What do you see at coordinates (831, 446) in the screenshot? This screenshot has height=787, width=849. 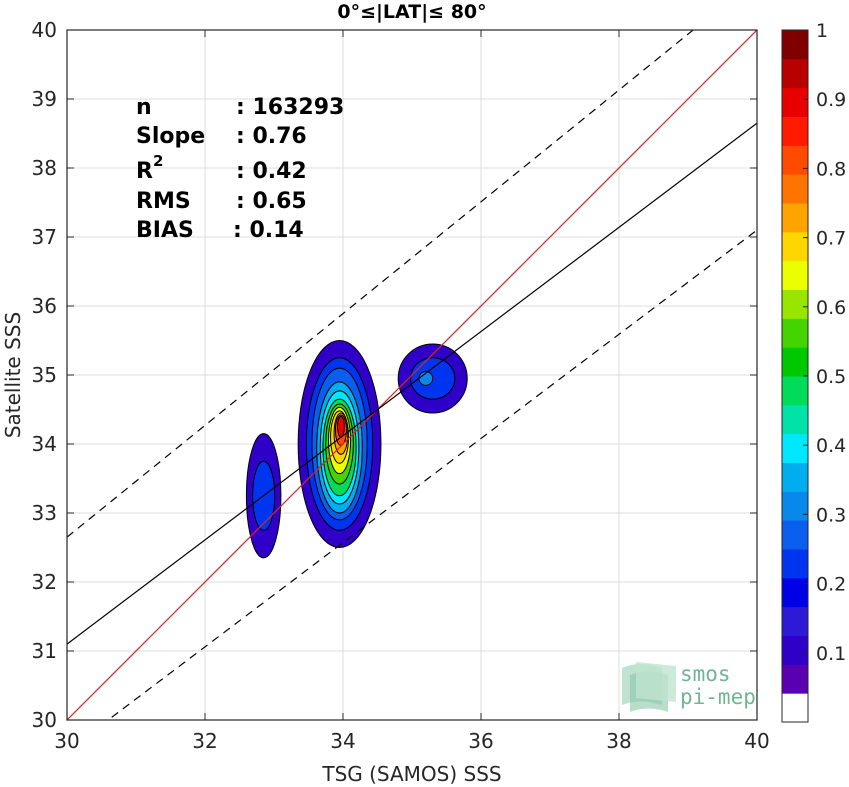 I see `colorbar-tick-label: 0.4` at bounding box center [831, 446].